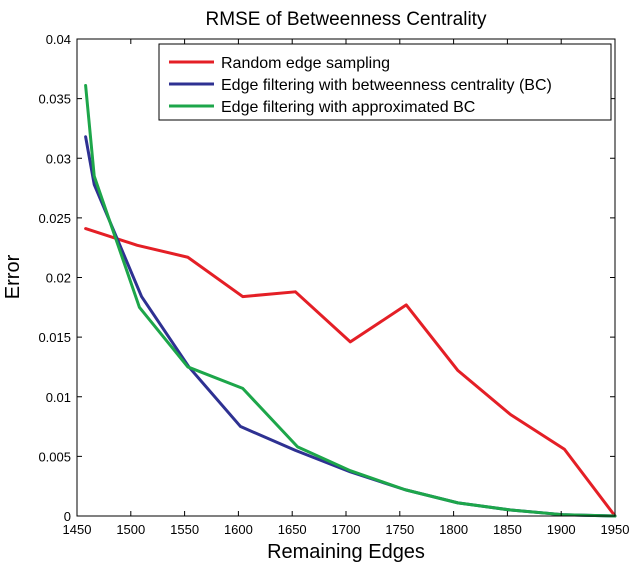 The width and height of the screenshot is (642, 568). What do you see at coordinates (130, 529) in the screenshot?
I see `x-tick-label: 1500` at bounding box center [130, 529].